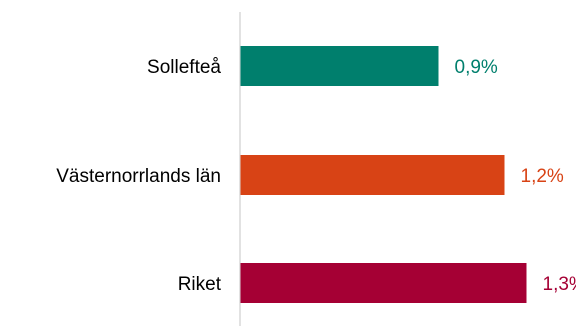 The width and height of the screenshot is (576, 329). Describe the element at coordinates (542, 176) in the screenshot. I see `value-label: 1,2%` at that location.